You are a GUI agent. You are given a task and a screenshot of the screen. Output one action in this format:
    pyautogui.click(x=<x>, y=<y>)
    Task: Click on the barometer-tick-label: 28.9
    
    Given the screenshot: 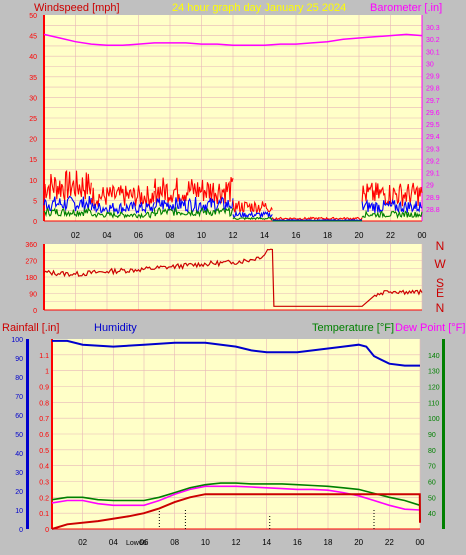 What is the action you would take?
    pyautogui.click(x=433, y=198)
    